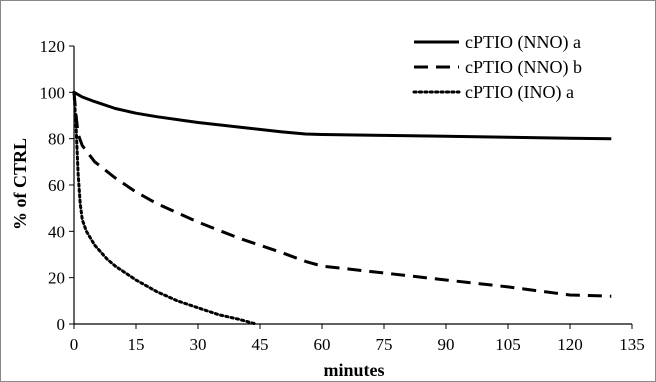 This screenshot has height=382, width=656. Describe the element at coordinates (357, 338) in the screenshot. I see `x-axis: 0 15 30 45 60 75 90 105 120 135` at that location.